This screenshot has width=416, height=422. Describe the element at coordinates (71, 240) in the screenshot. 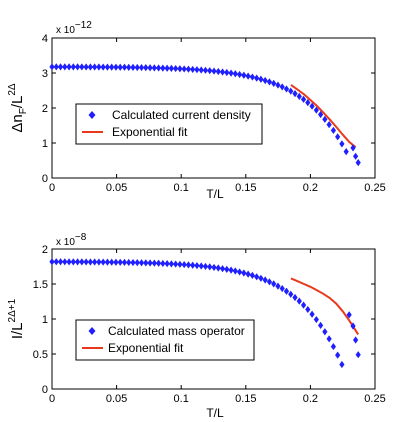

I see `y-axis-exponent: x 10−8` at that location.